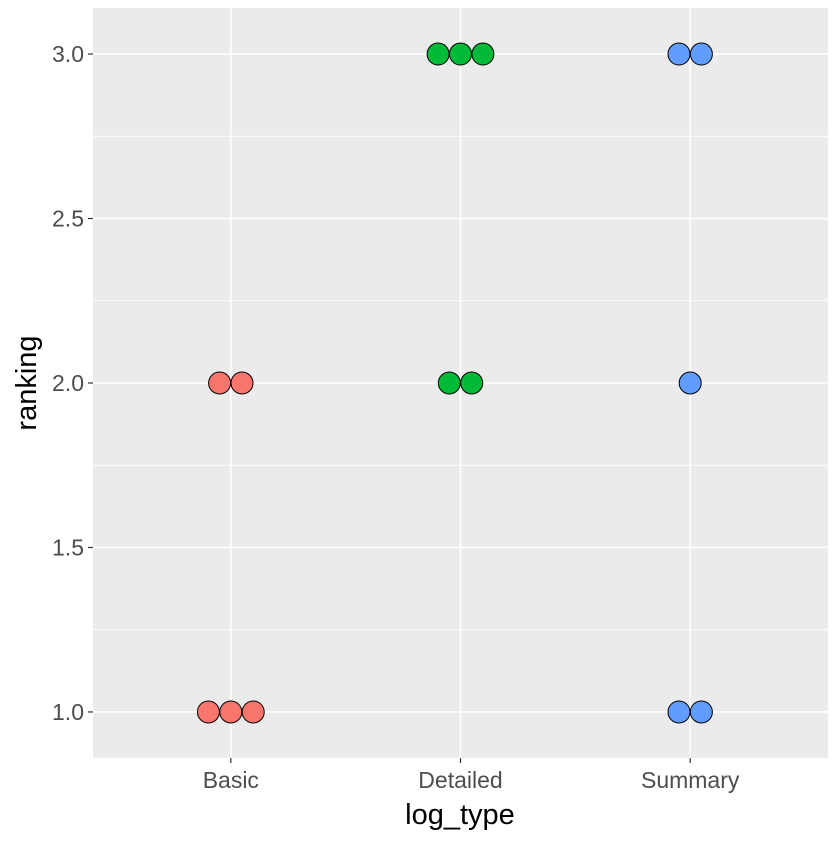  I want to click on y-tick-label: 2.0, so click(68, 383).